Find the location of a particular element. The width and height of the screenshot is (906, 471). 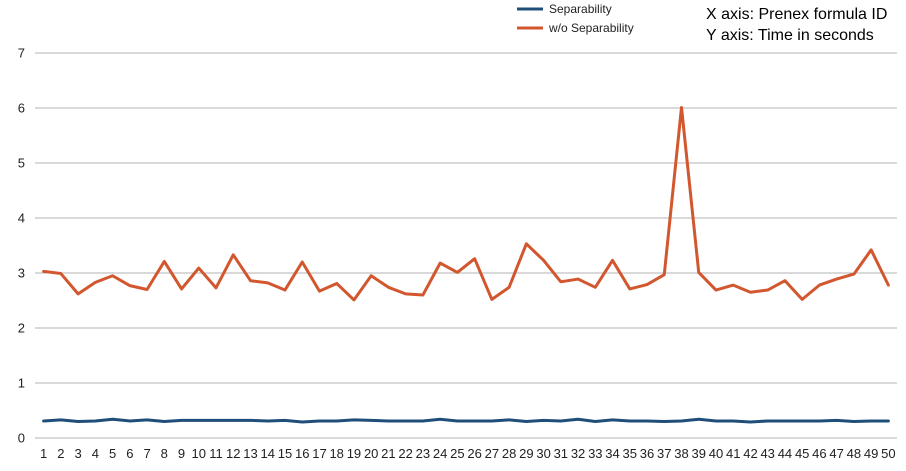

x-tick-label: 48 is located at coordinates (854, 453).